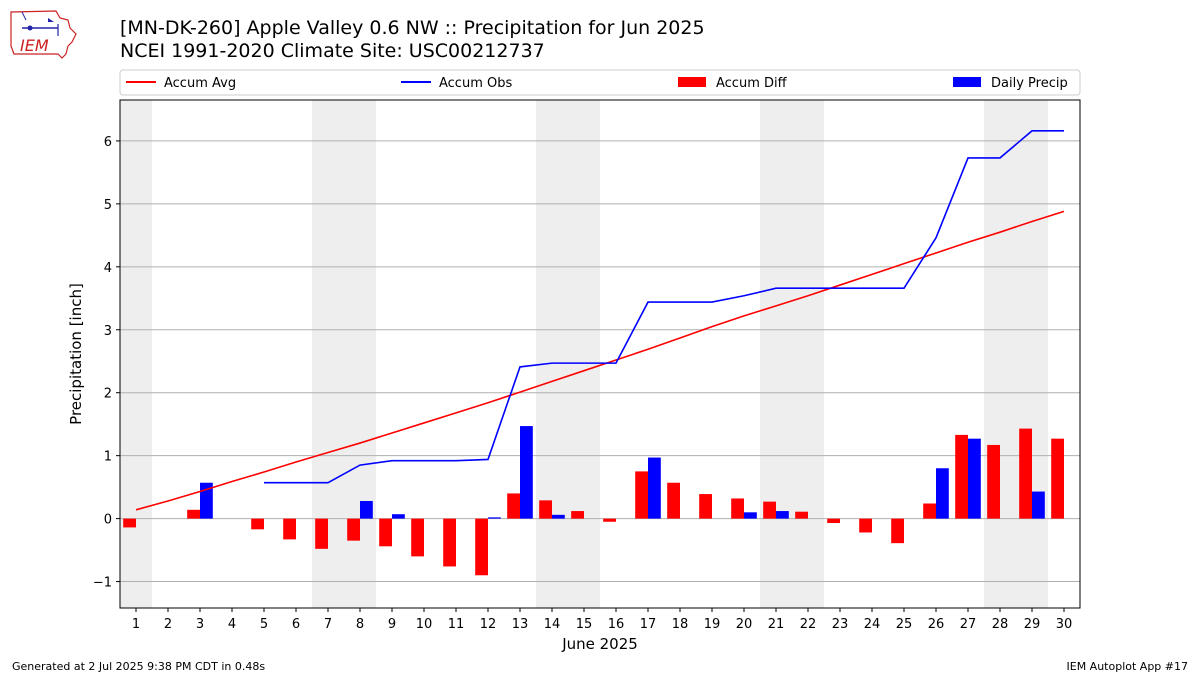  What do you see at coordinates (967, 82) in the screenshot?
I see `legend-swatch-daily-precip` at bounding box center [967, 82].